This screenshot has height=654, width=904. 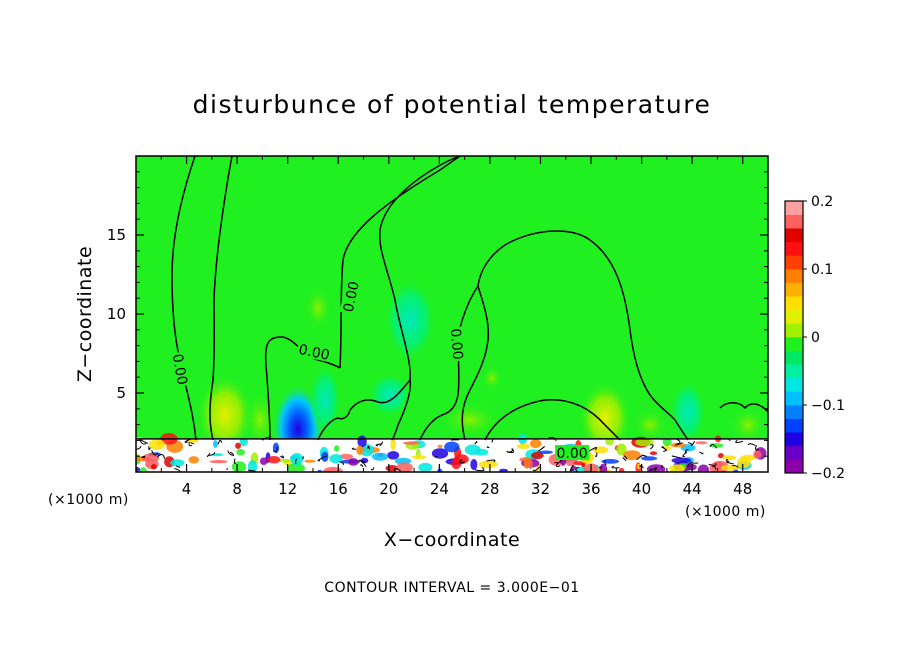 What do you see at coordinates (85, 314) in the screenshot?
I see `y-axis-label: Z−coordinate` at bounding box center [85, 314].